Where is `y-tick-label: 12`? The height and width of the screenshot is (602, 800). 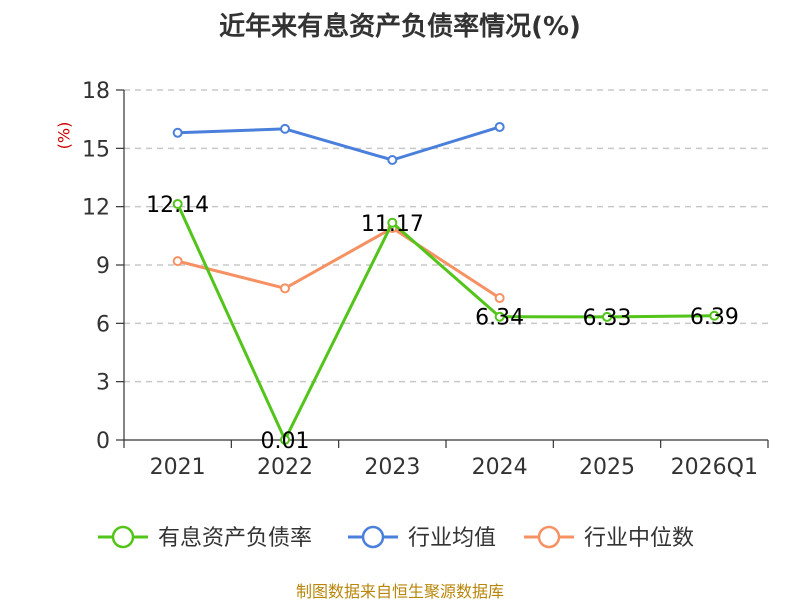 y-tick-label: 12 is located at coordinates (96, 208).